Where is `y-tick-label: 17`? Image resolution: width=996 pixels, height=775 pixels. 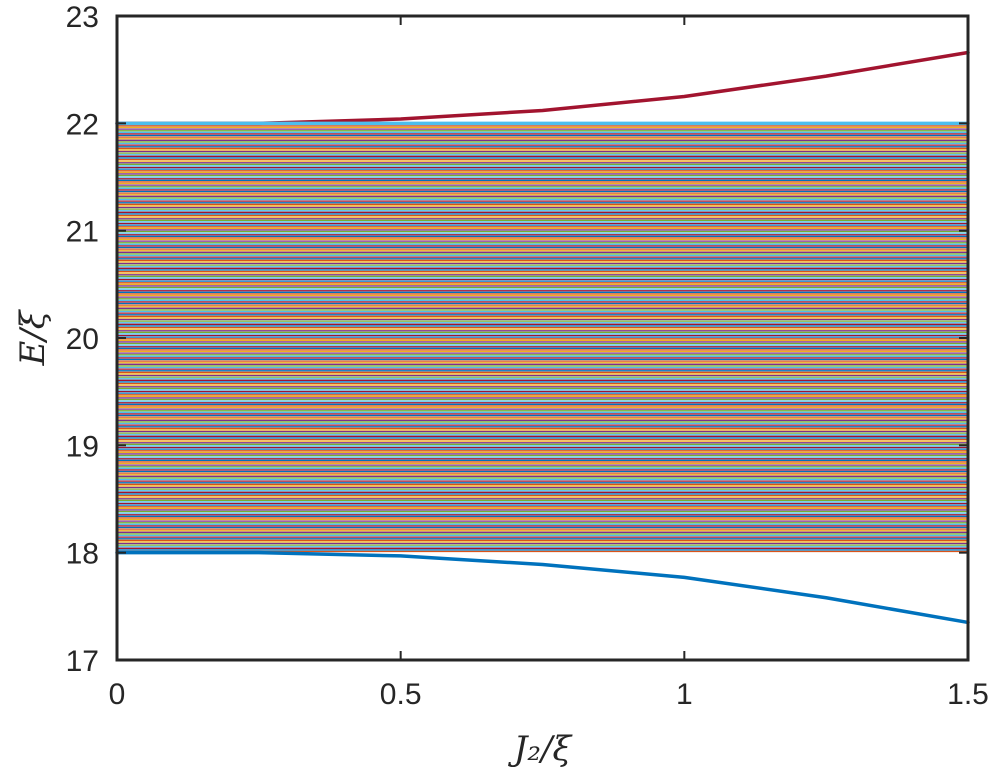
y-tick-label: 17 is located at coordinates (82, 661).